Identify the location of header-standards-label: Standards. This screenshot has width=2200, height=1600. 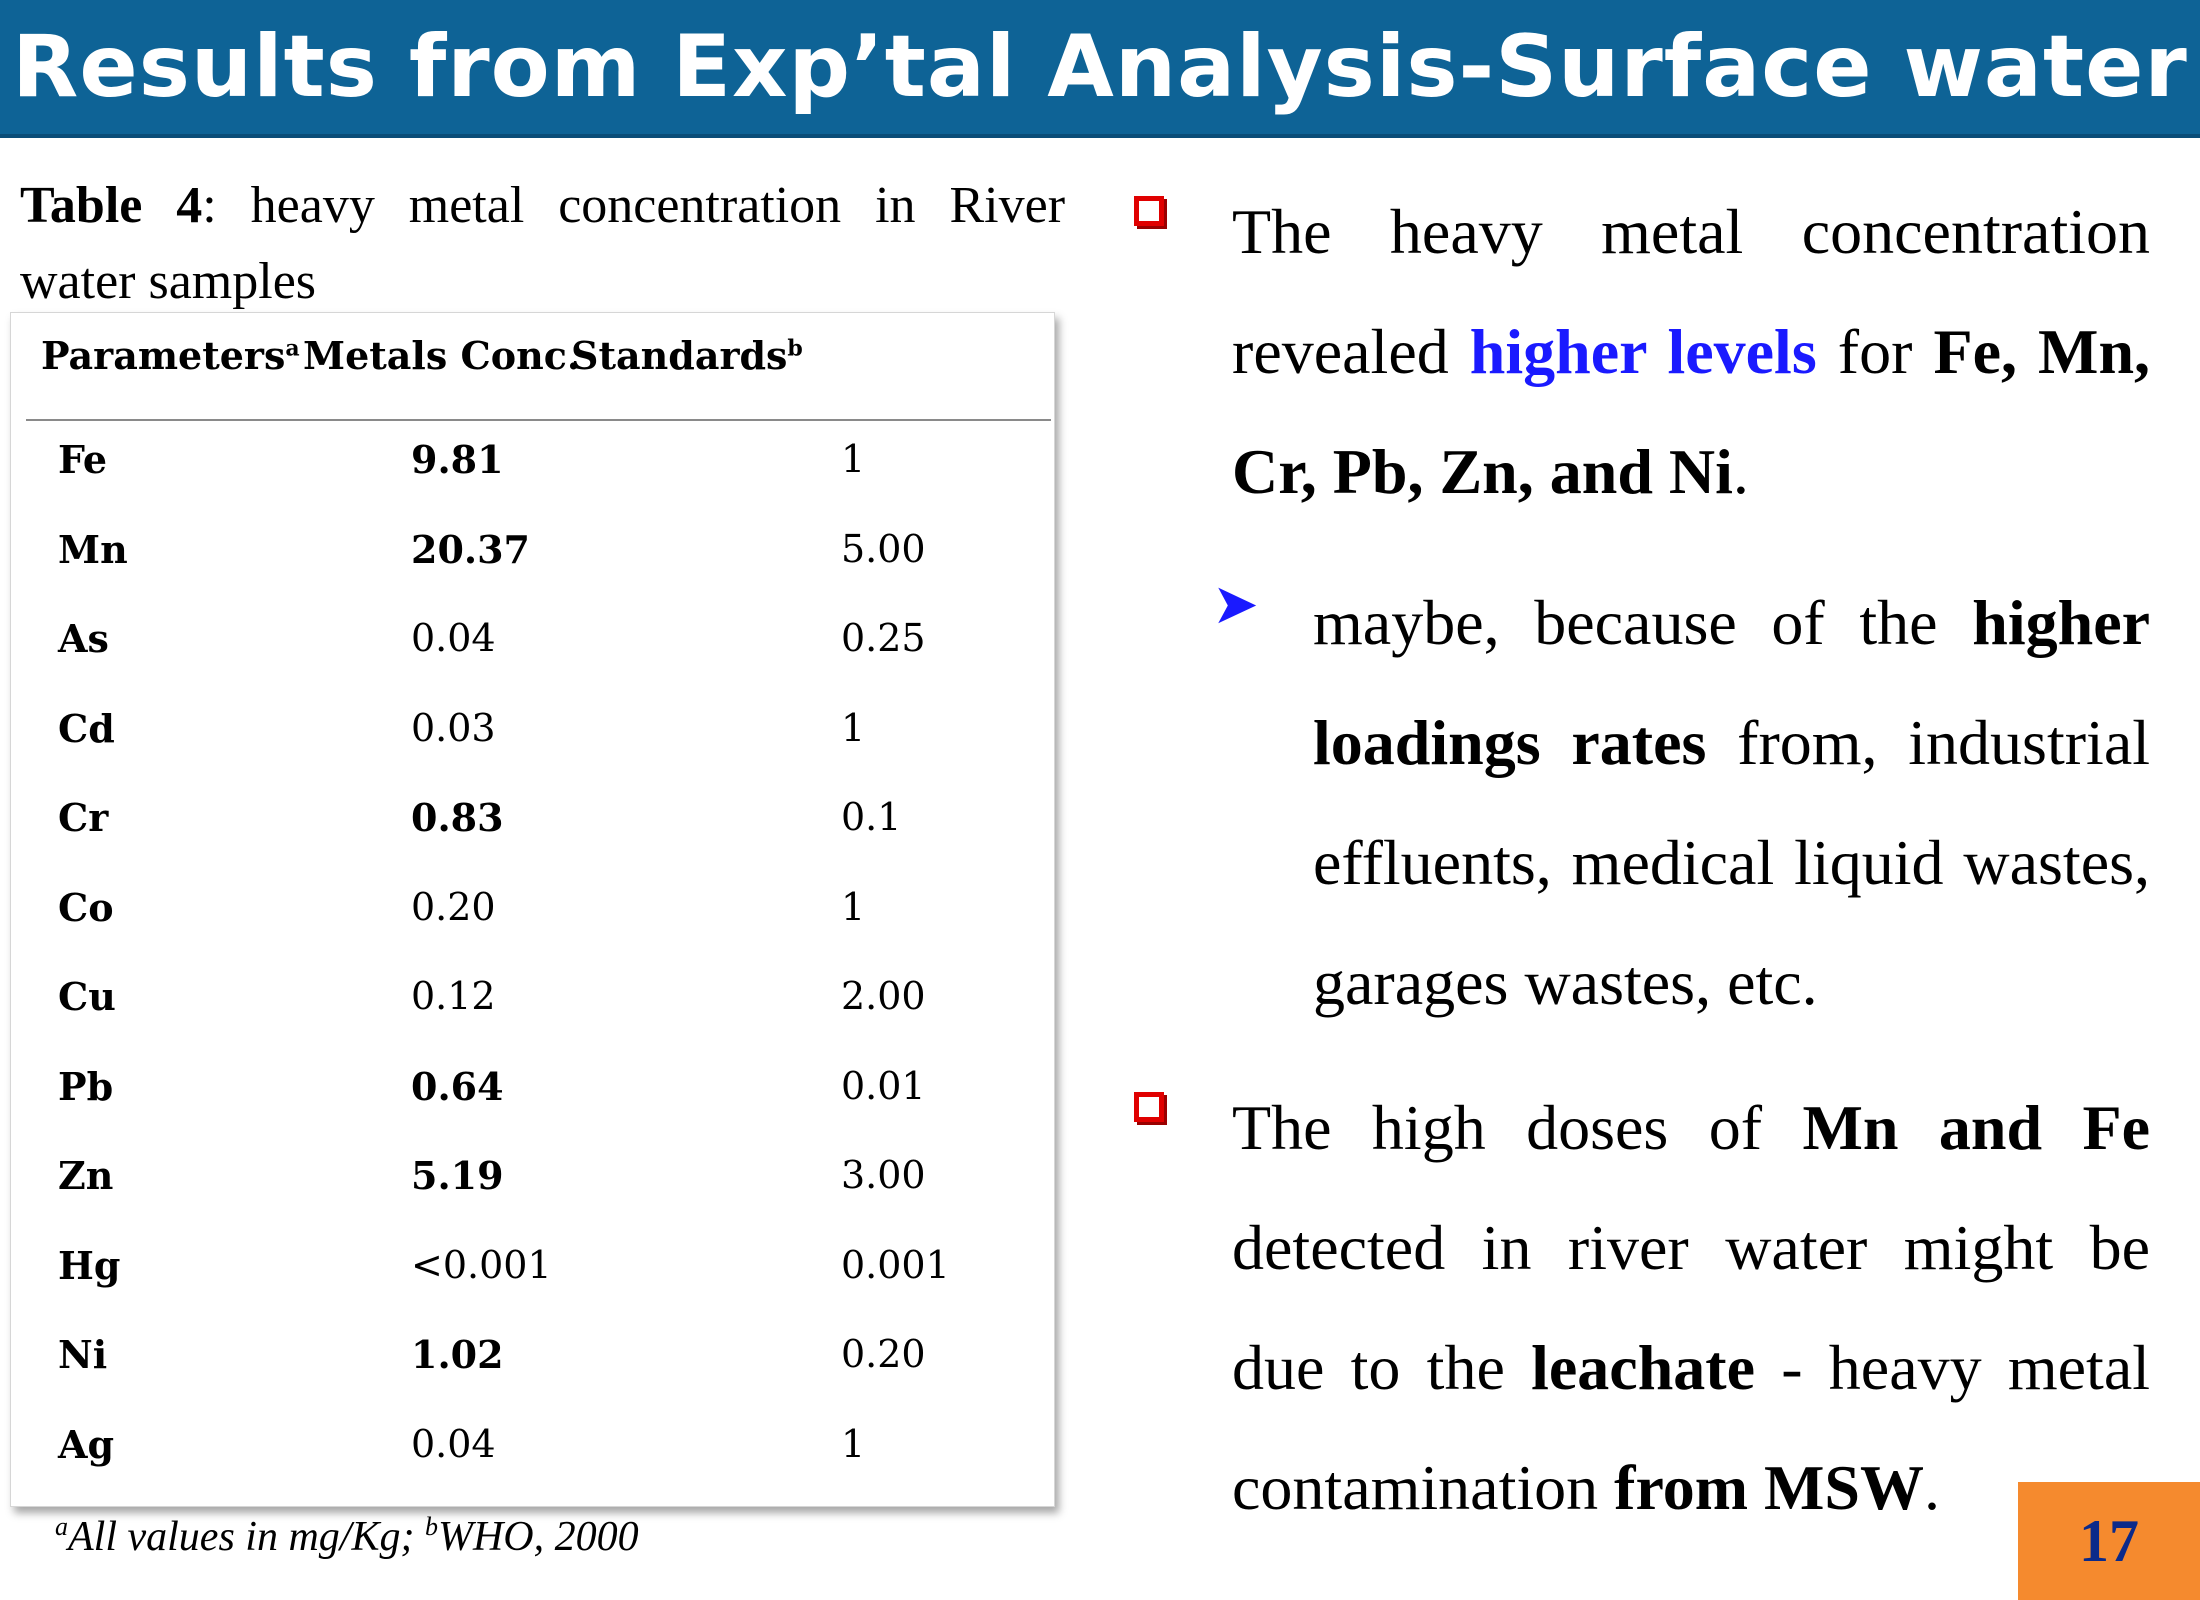
(679, 355).